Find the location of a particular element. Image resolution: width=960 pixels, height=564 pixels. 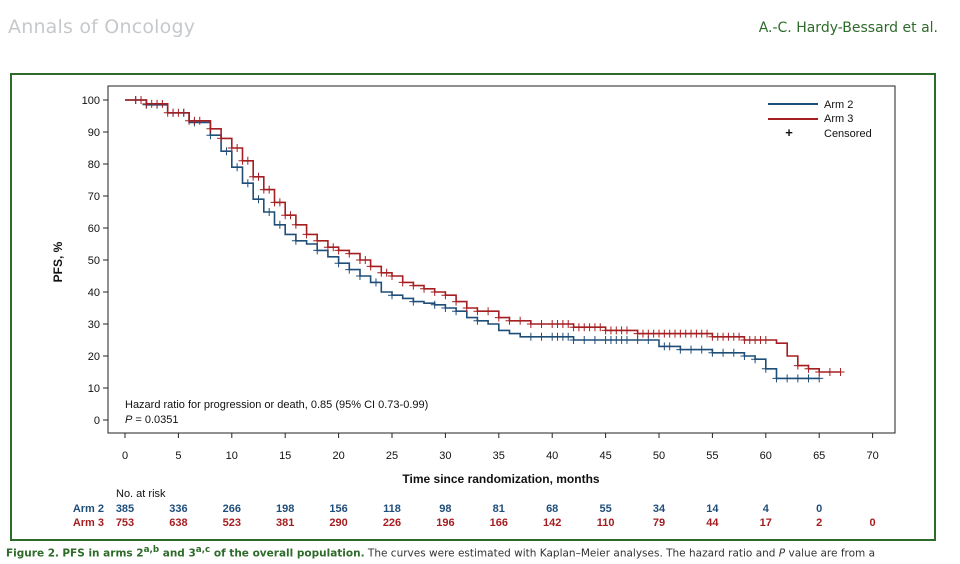

risk-row-label: Arm 2 is located at coordinates (88, 509).